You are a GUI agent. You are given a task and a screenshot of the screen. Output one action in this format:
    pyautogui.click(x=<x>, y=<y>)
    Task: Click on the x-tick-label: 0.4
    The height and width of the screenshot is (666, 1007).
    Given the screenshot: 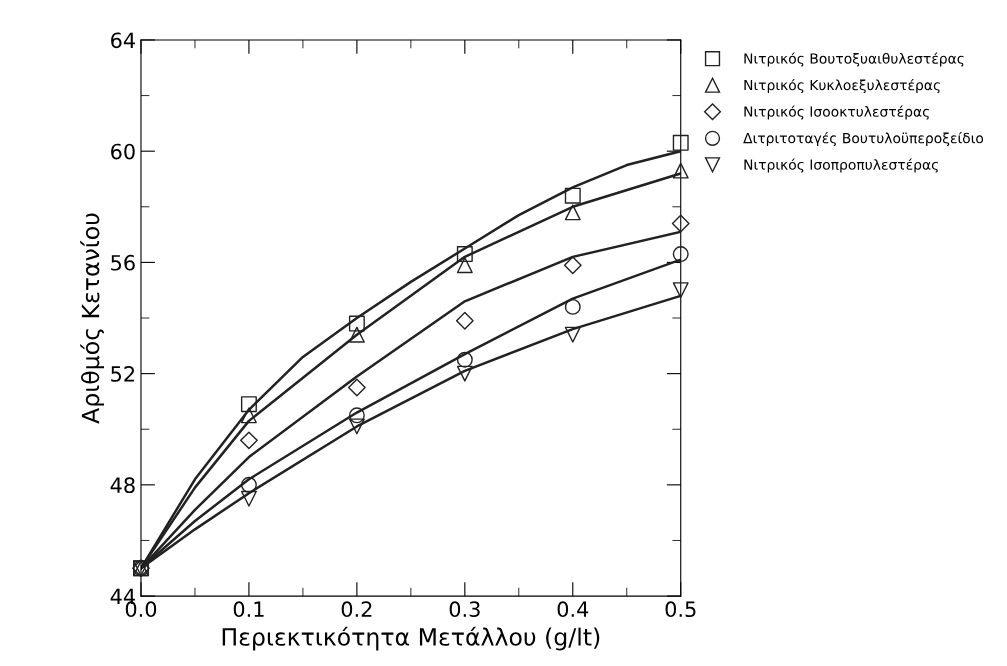 What is the action you would take?
    pyautogui.click(x=573, y=609)
    